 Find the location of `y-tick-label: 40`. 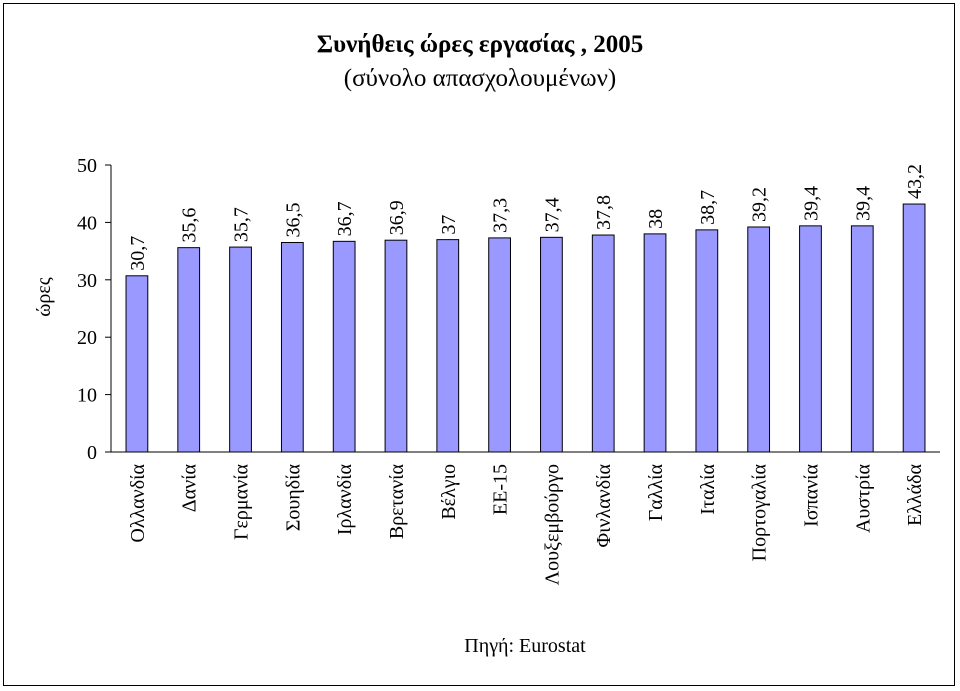

y-tick-label: 40 is located at coordinates (87, 223).